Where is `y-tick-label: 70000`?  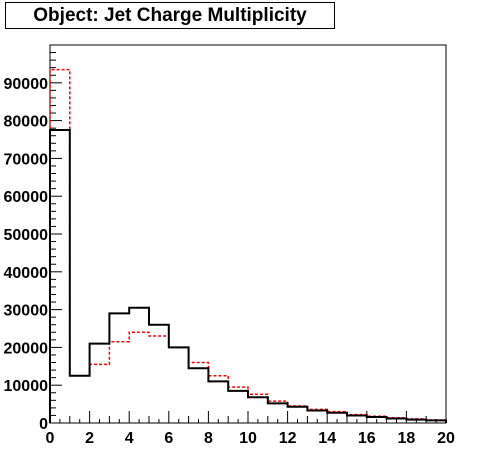
y-tick-label: 70000 is located at coordinates (26, 159).